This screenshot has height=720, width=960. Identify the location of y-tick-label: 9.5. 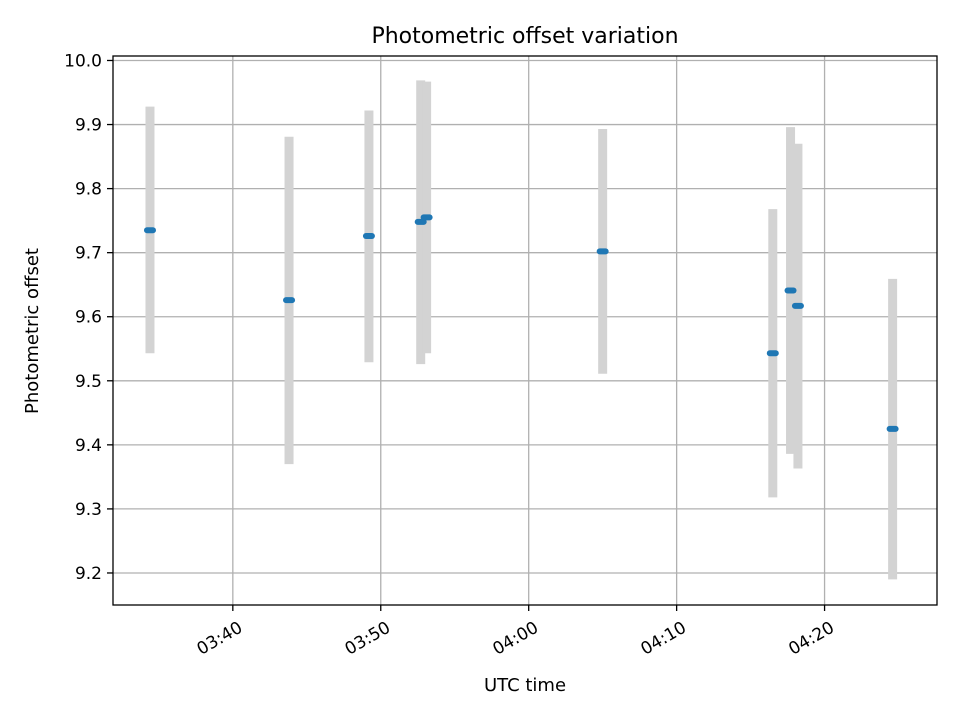
(88, 382).